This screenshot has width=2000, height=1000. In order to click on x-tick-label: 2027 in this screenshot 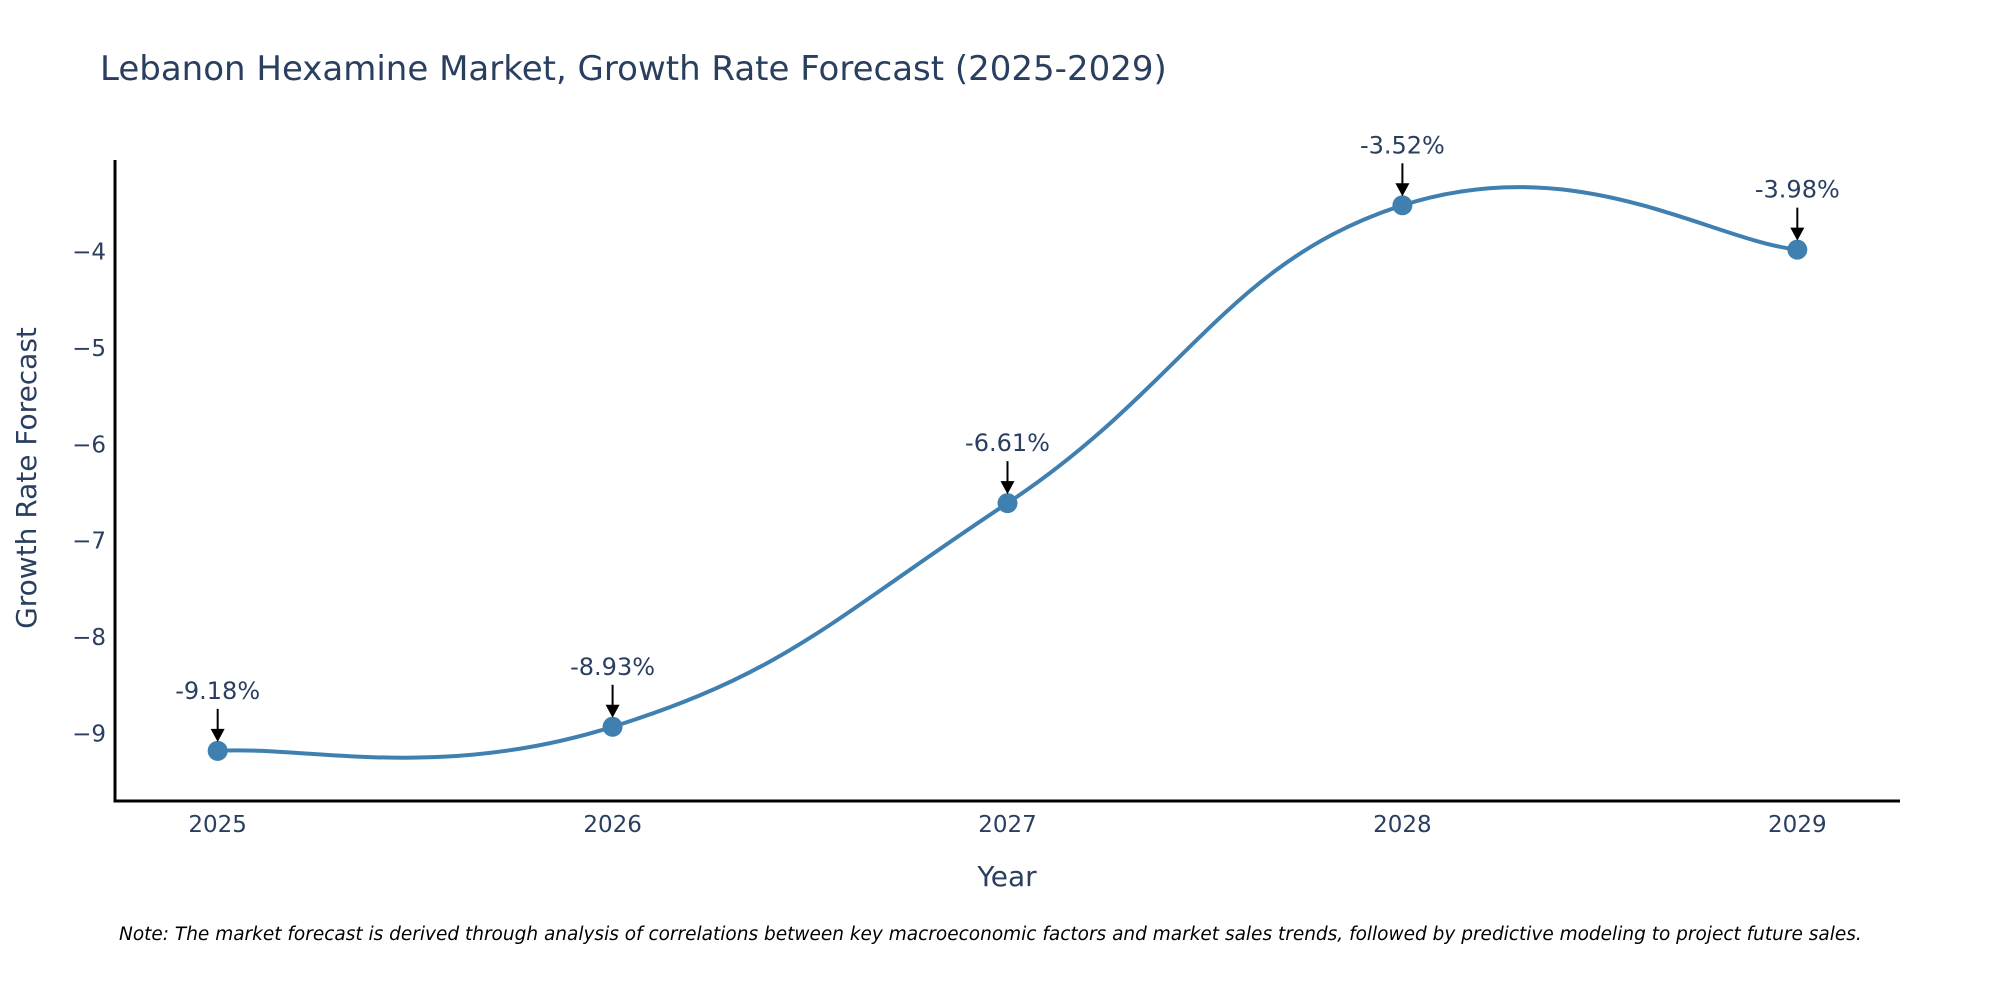, I will do `click(1007, 825)`.